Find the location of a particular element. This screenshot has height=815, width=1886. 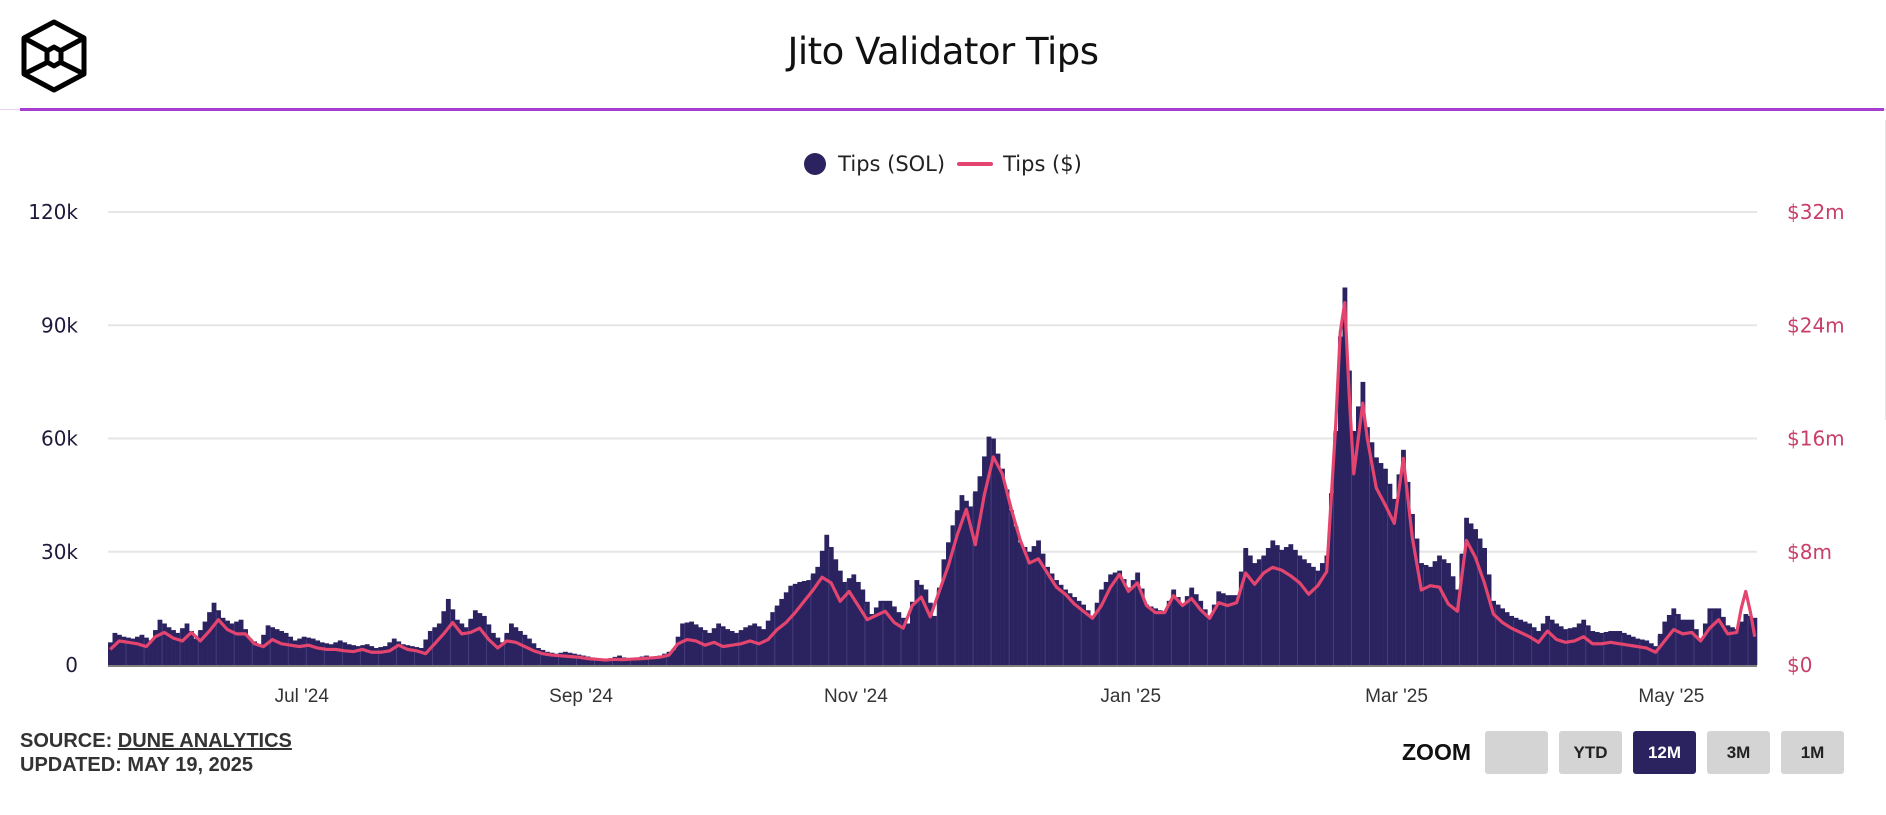

zoom-button-ytd: YTD is located at coordinates (1590, 752).